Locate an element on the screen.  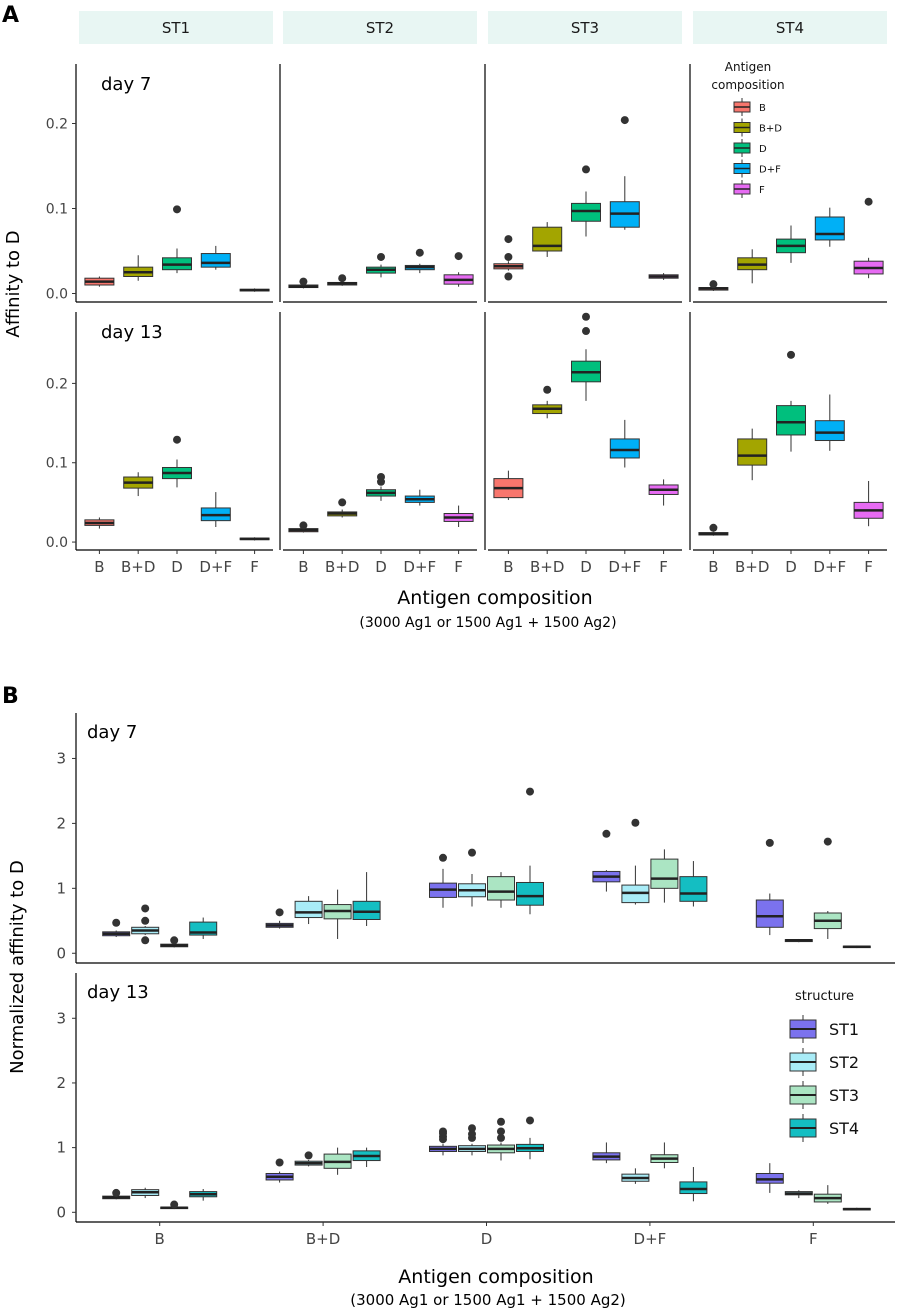
box-day-7-bpd-st2 is located at coordinates (308, 910).